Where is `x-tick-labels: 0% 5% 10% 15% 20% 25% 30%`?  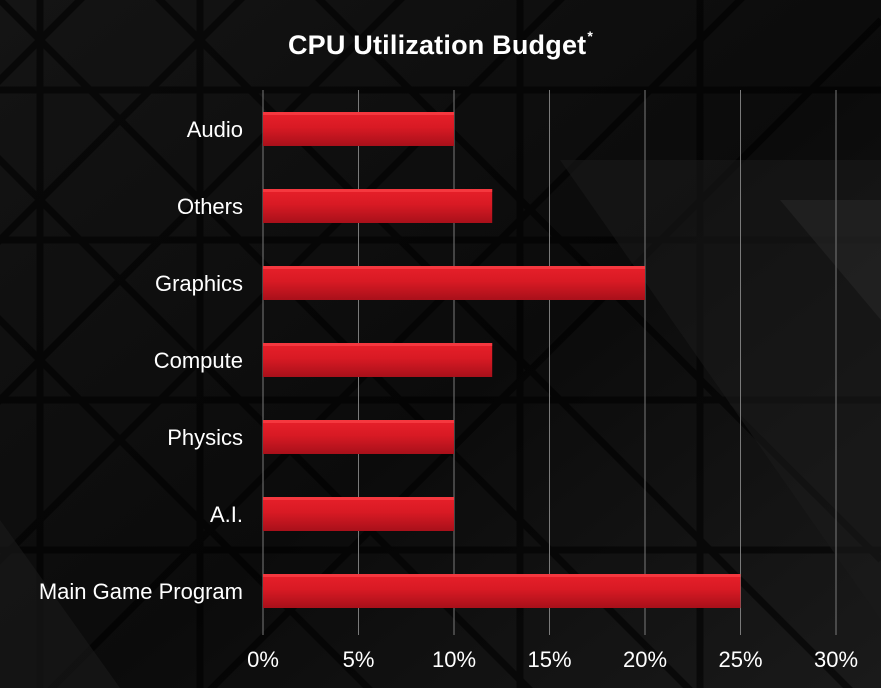 x-tick-labels: 0% 5% 10% 15% 20% 25% 30% is located at coordinates (552, 659).